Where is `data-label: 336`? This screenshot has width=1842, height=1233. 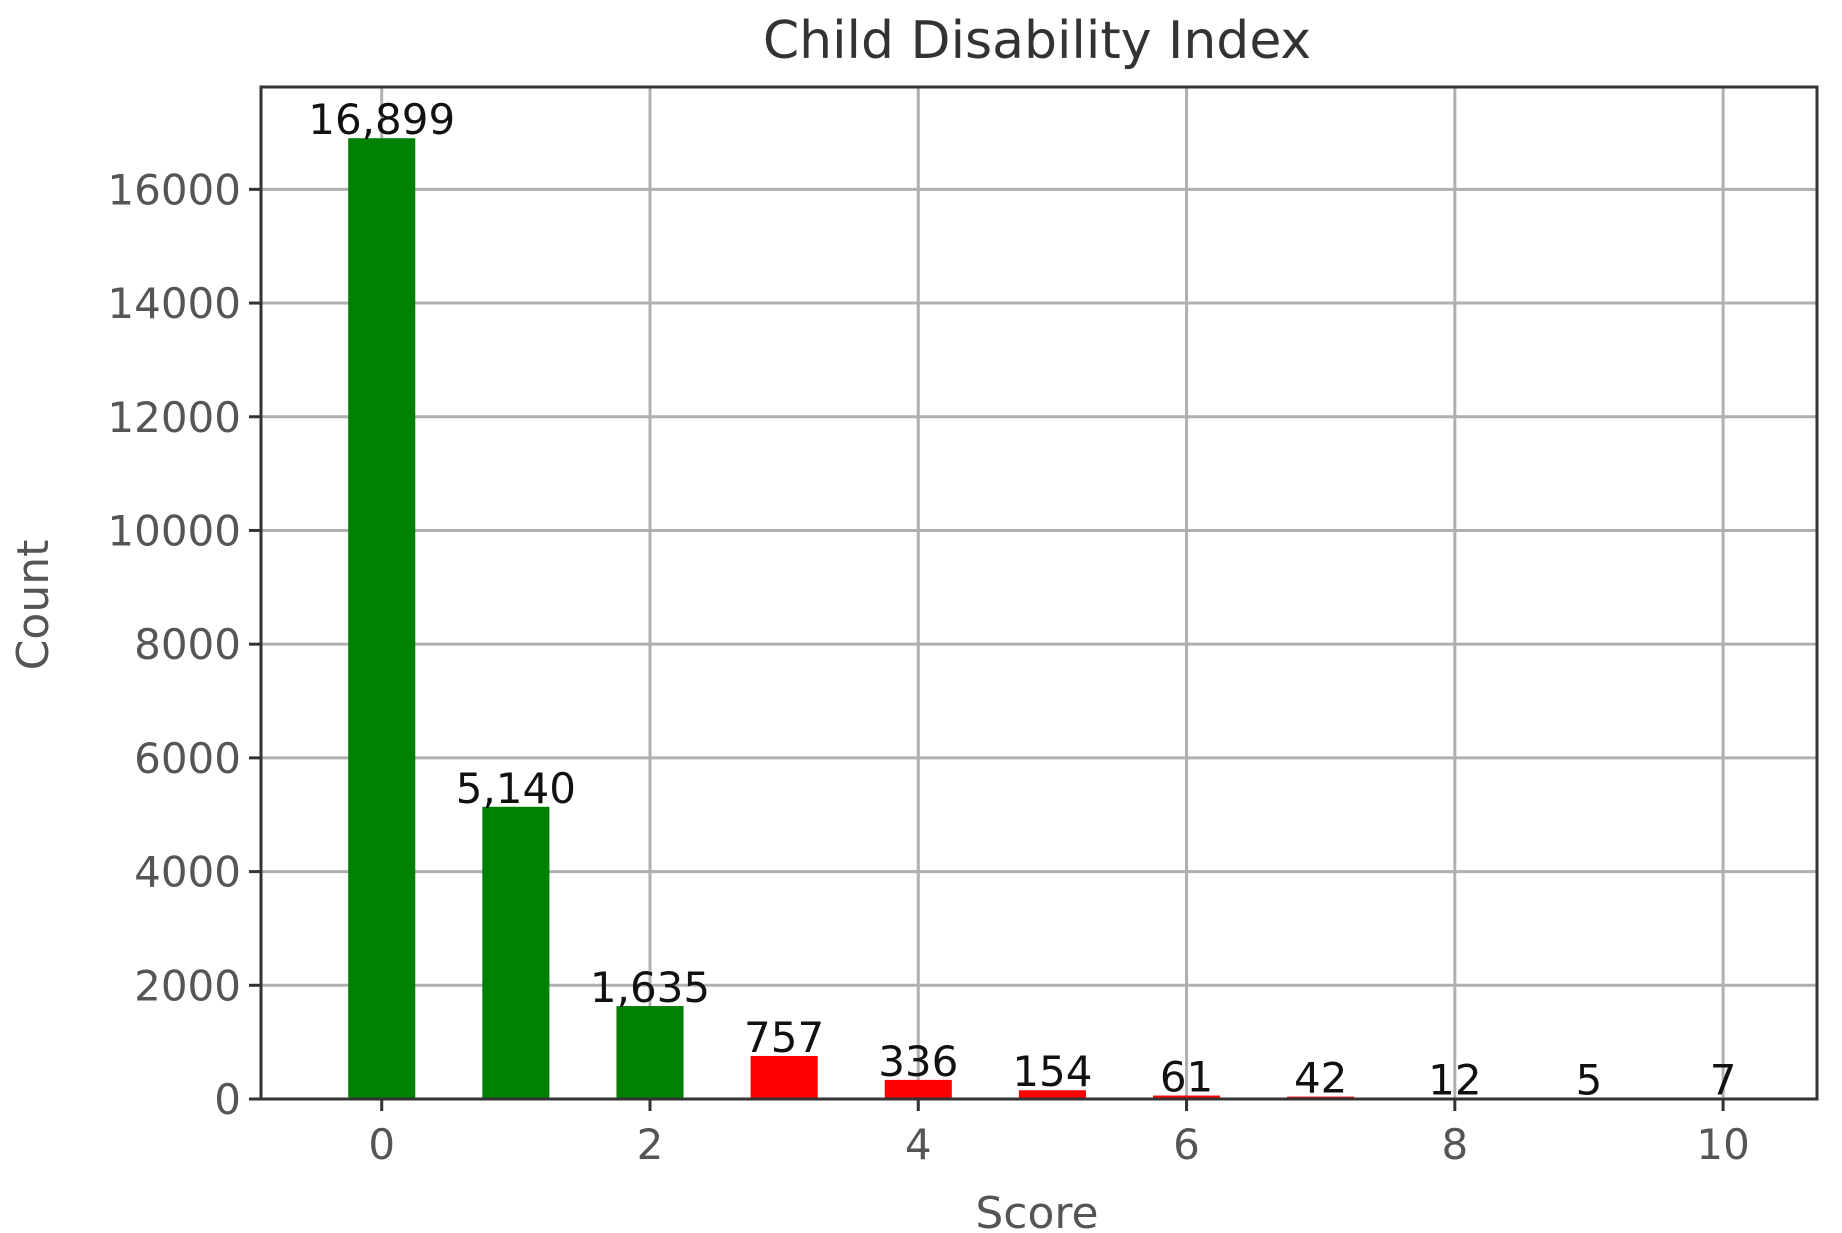
data-label: 336 is located at coordinates (918, 1061).